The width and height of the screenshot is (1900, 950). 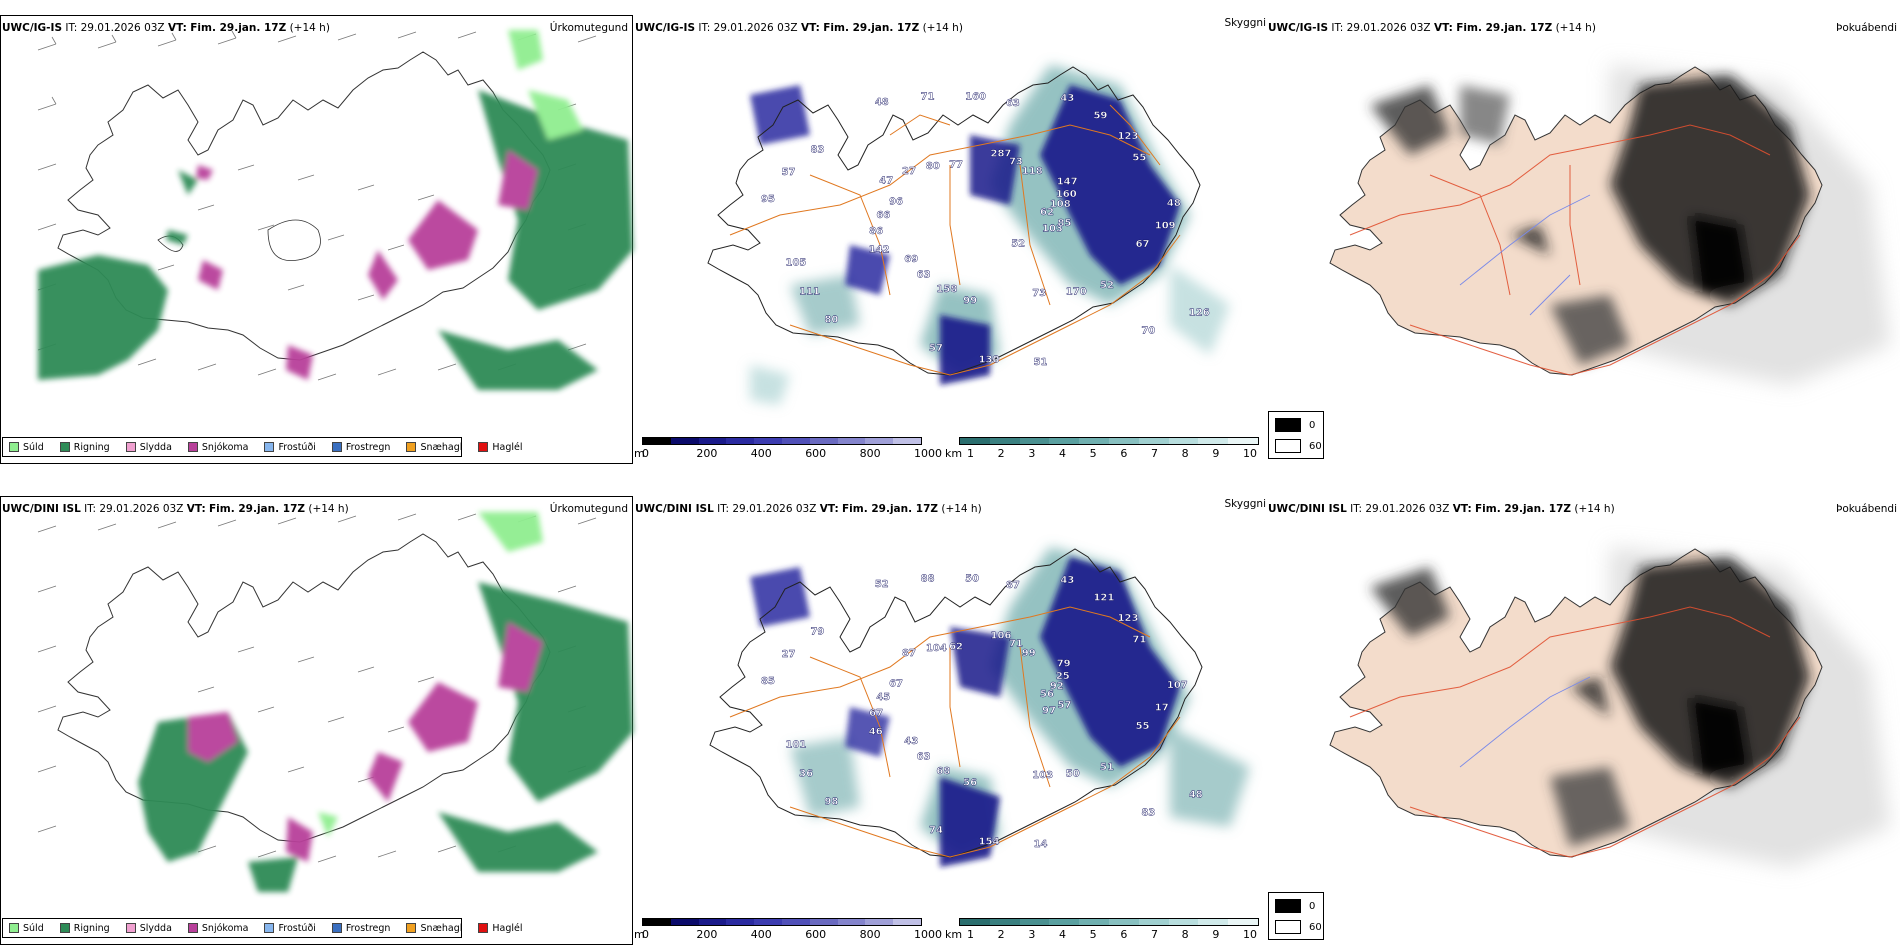 I want to click on cloud-base-label: 55, so click(x=1139, y=158).